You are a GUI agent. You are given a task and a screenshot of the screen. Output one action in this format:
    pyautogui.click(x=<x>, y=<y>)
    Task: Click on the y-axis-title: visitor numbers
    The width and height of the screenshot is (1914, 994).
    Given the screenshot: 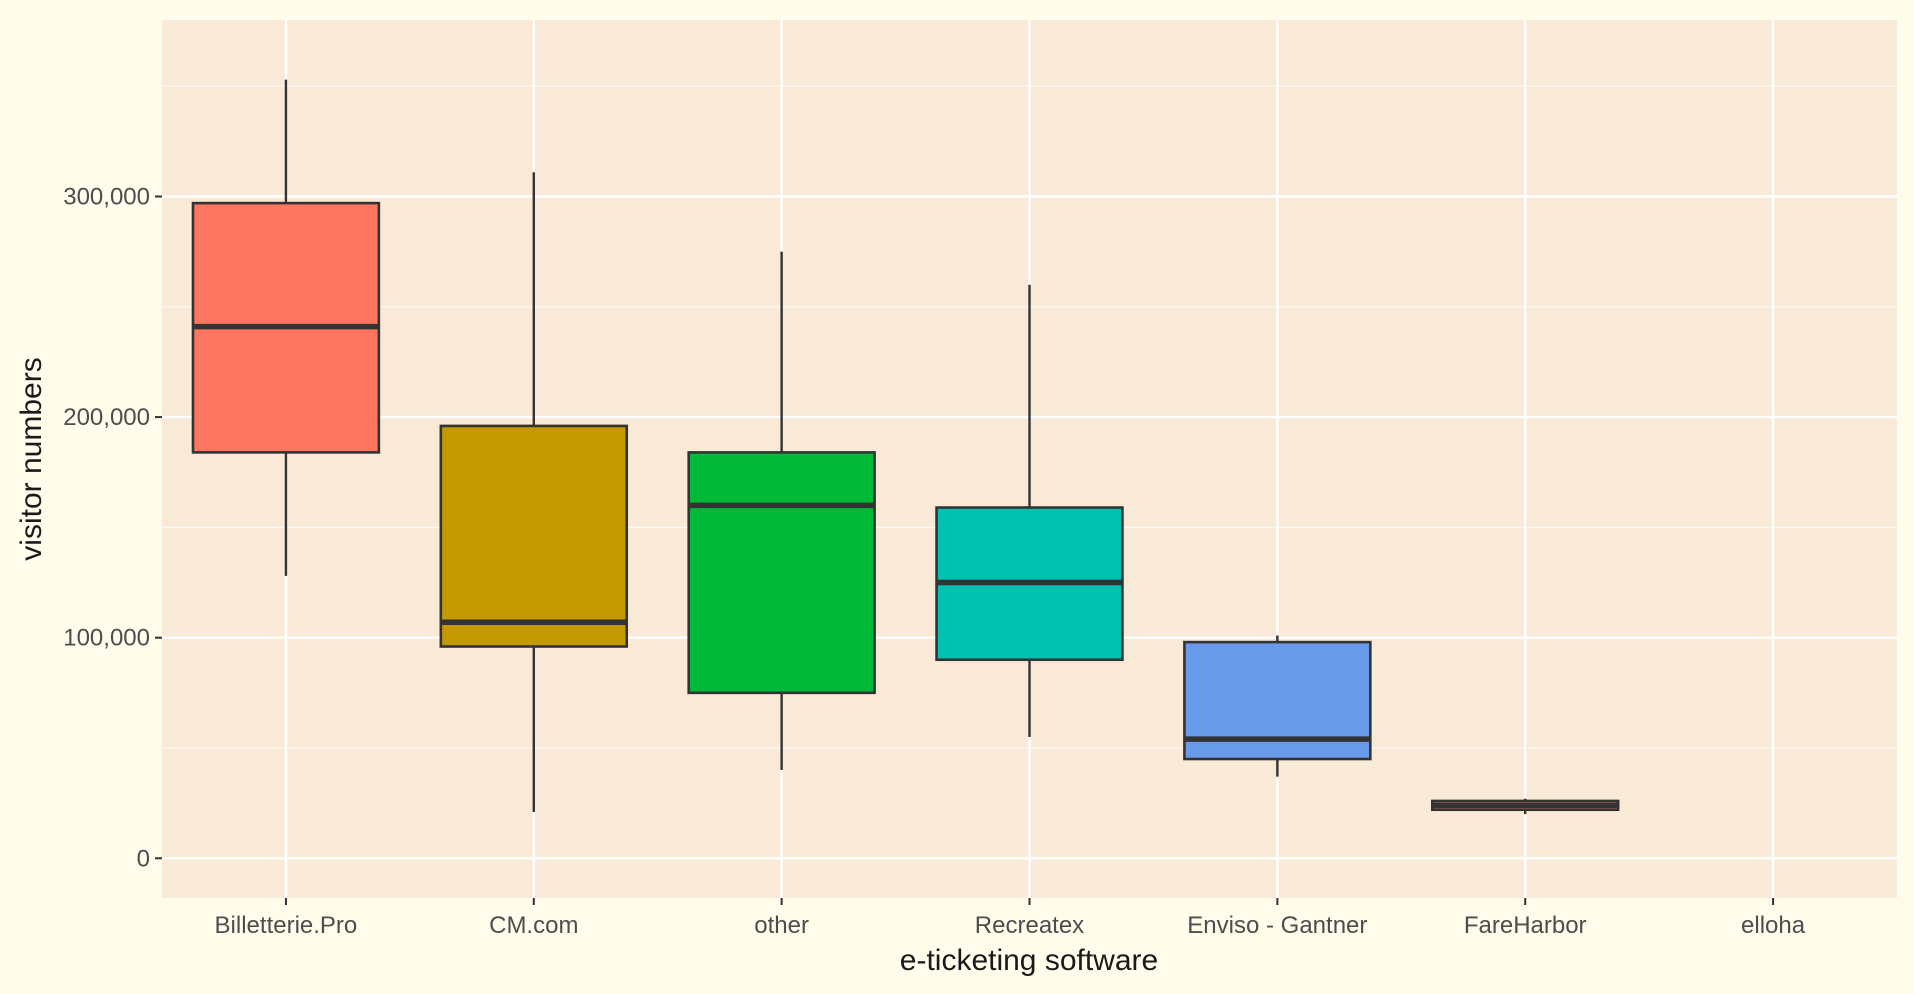 What is the action you would take?
    pyautogui.click(x=31, y=458)
    